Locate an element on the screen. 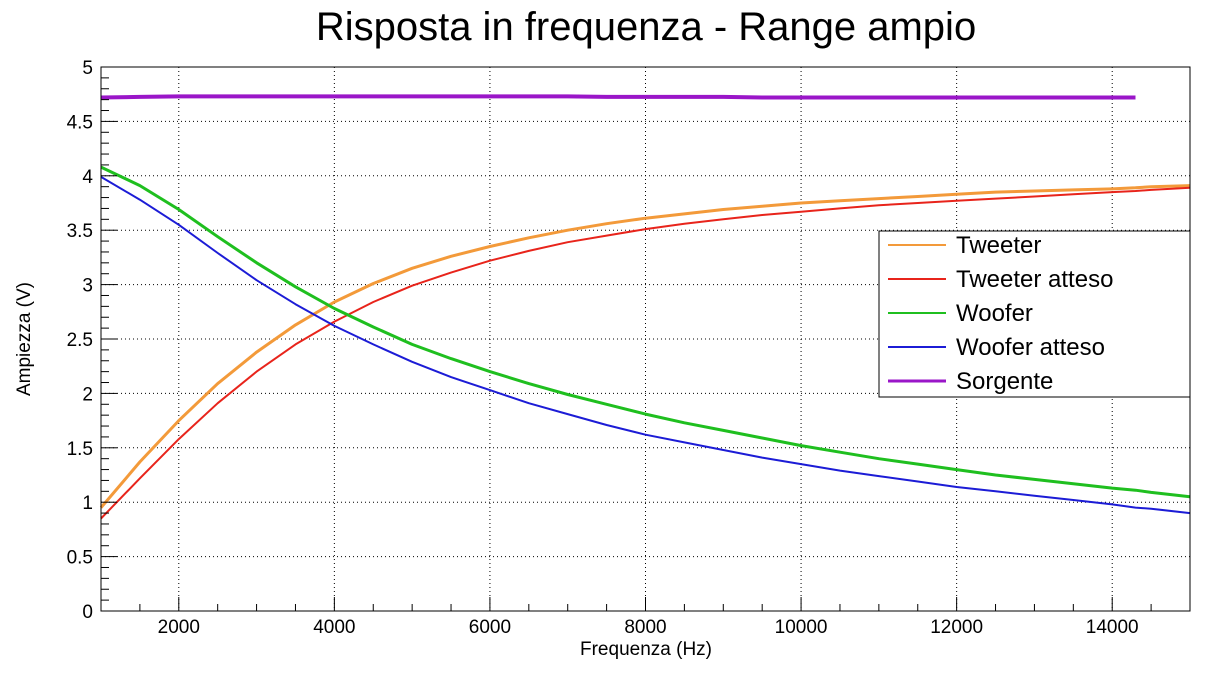 This screenshot has width=1212, height=676. legend-label: Tweeter atteso is located at coordinates (1034, 279).